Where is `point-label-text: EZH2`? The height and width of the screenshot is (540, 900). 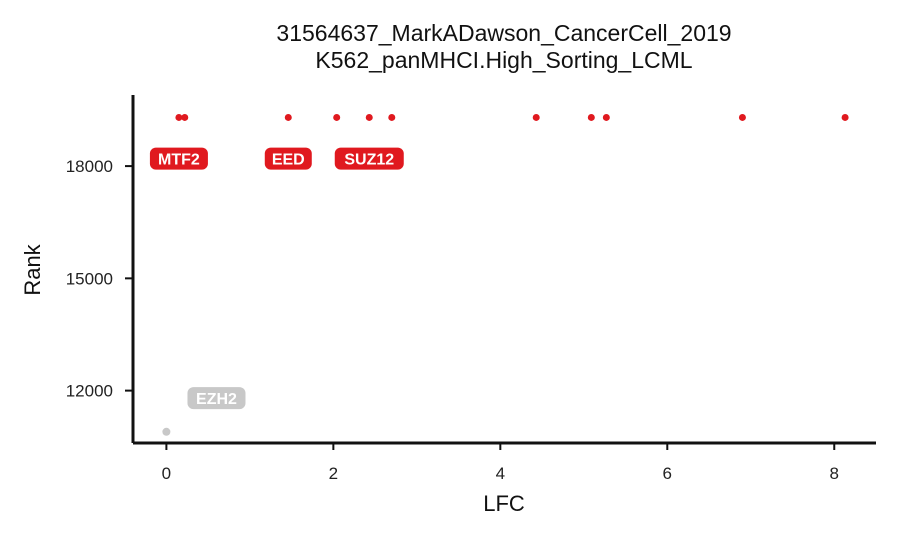
point-label-text: EZH2 is located at coordinates (216, 399).